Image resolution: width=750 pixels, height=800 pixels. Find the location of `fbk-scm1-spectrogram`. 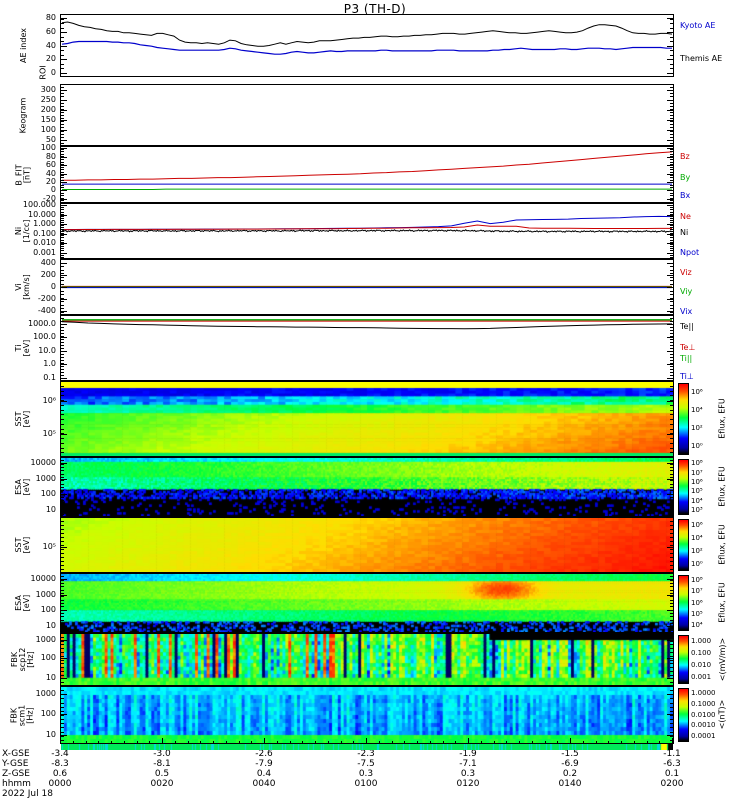

fbk-scm1-spectrogram is located at coordinates (367, 715).